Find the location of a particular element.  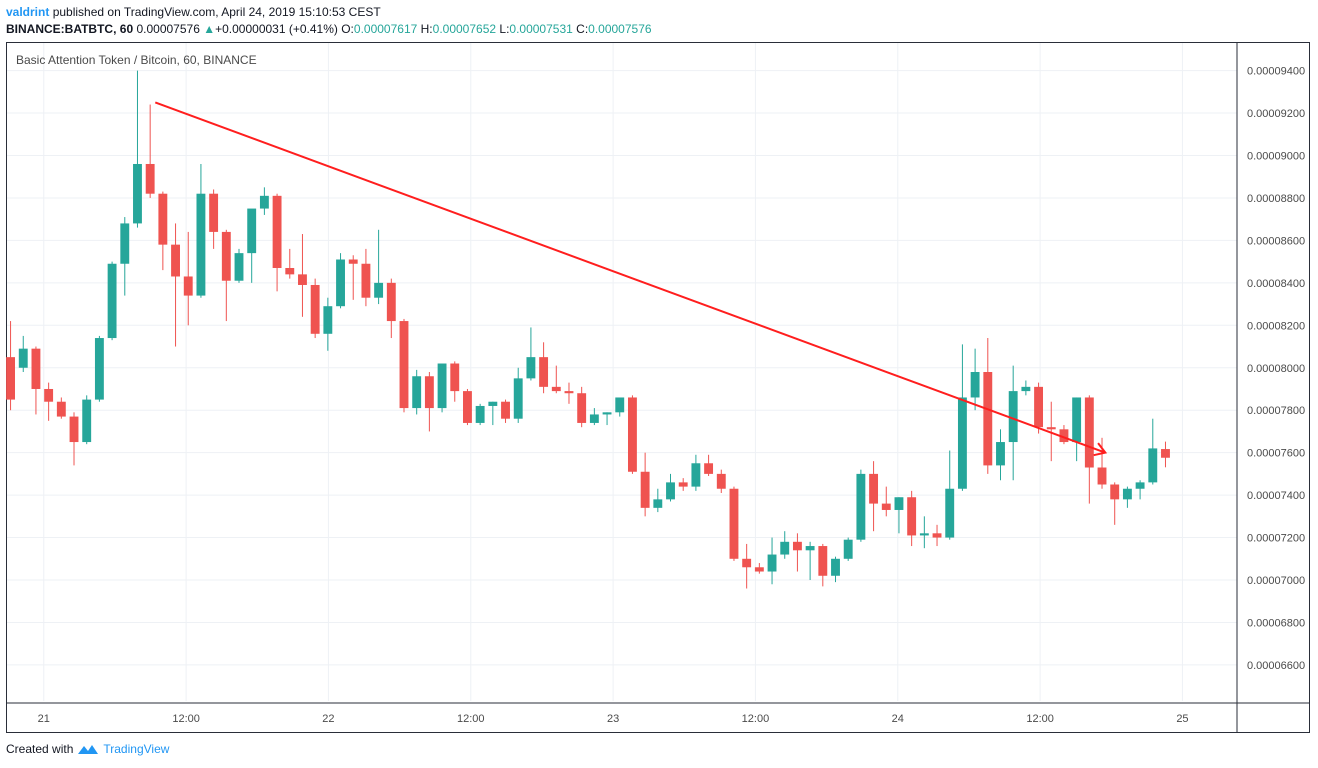

y-tick-label: 0.00008200 is located at coordinates (1276, 326).